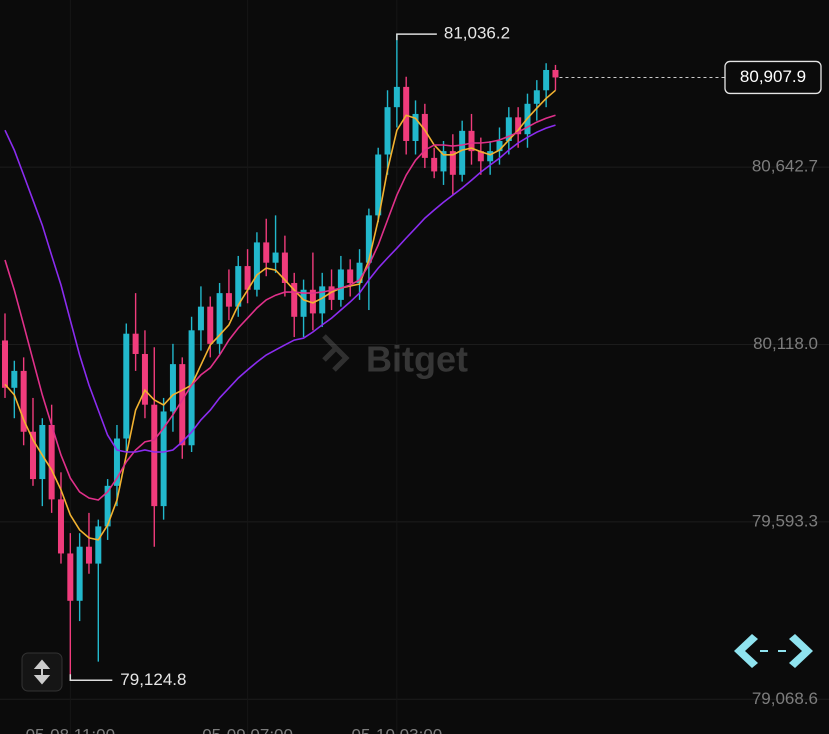  I want to click on last-price-label: 80,907.9, so click(773, 76).